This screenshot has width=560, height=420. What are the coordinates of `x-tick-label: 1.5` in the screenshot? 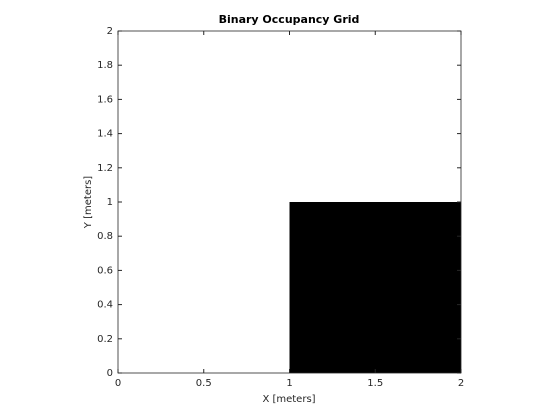 It's located at (375, 383).